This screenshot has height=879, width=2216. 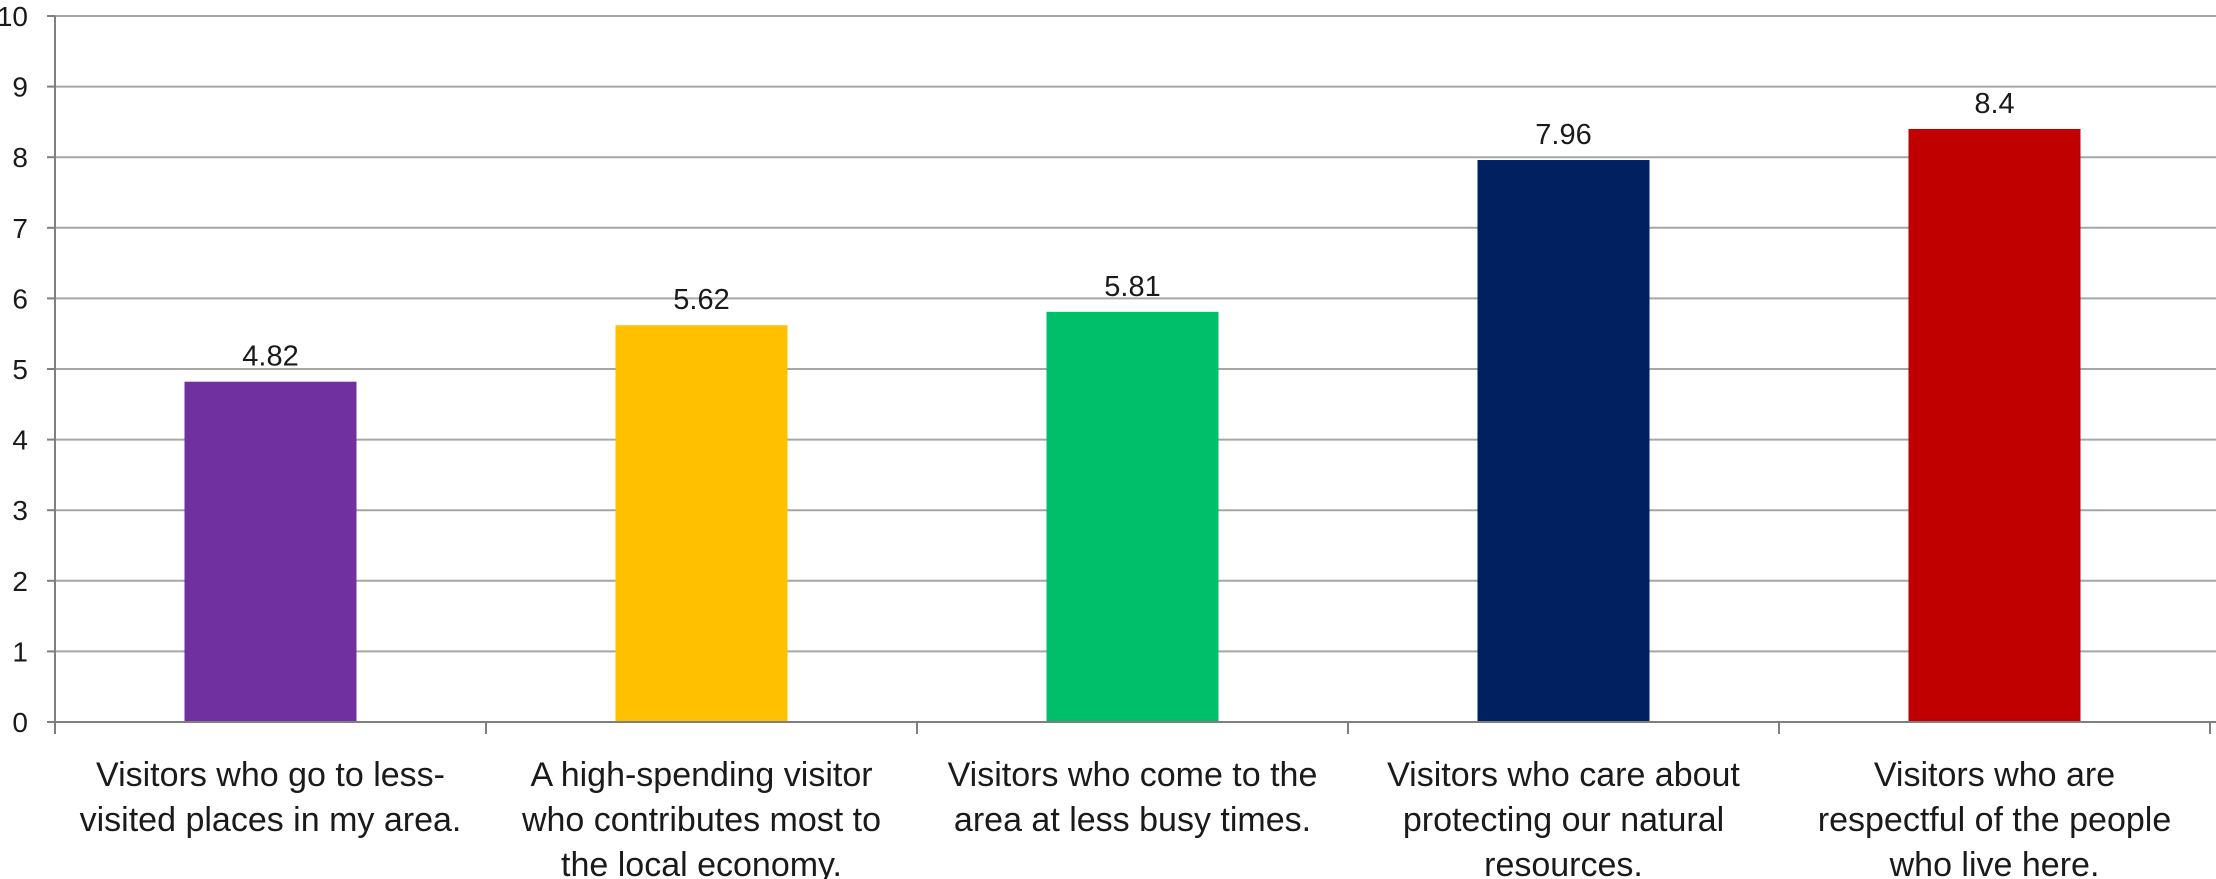 What do you see at coordinates (20, 228) in the screenshot?
I see `y-tick-label: 7` at bounding box center [20, 228].